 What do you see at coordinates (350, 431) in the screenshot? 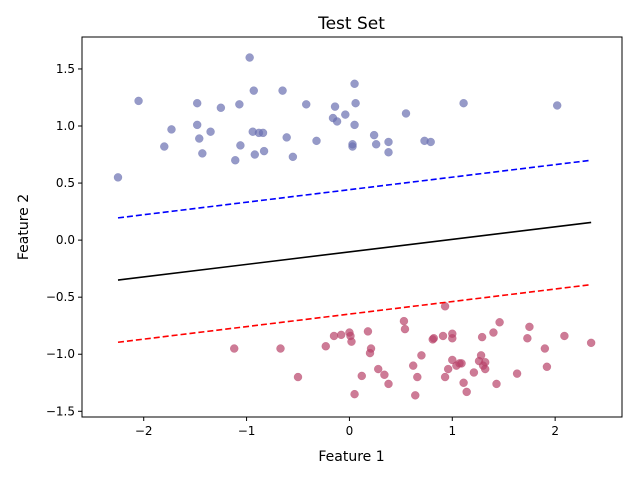
I see `x-tick-label: 0` at bounding box center [350, 431].